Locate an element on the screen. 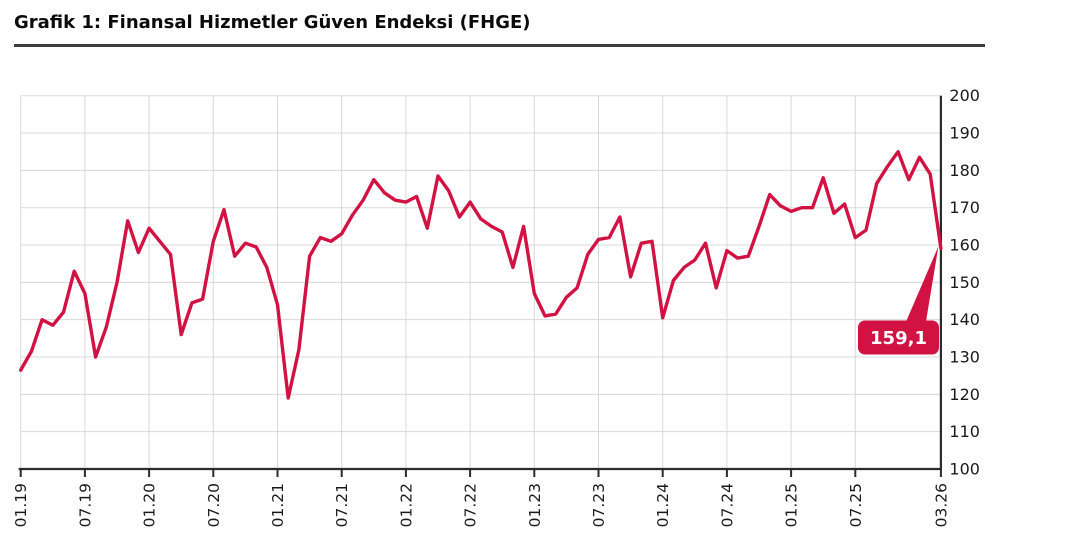 The height and width of the screenshot is (559, 1080). x-tick-label: 07.25 is located at coordinates (856, 505).